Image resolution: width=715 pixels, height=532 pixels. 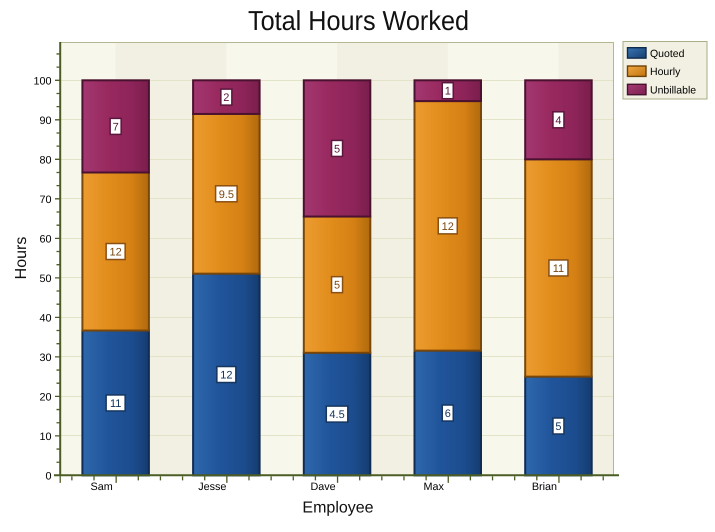 What do you see at coordinates (42, 81) in the screenshot?
I see `svg-text: 100` at bounding box center [42, 81].